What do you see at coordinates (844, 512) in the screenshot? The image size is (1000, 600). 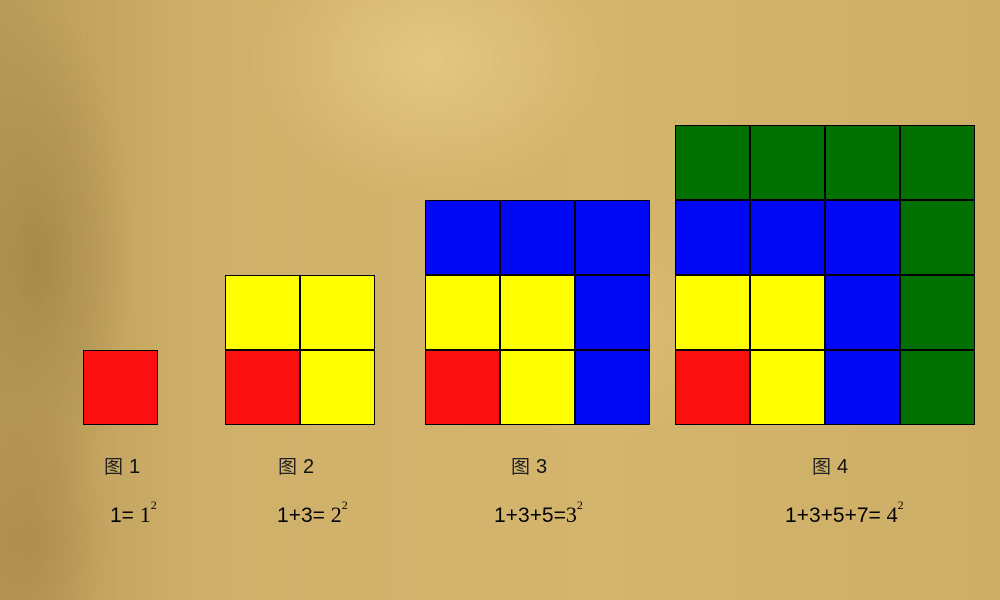 I see `figure-4-equation: 1+3+5+7= 42` at bounding box center [844, 512].